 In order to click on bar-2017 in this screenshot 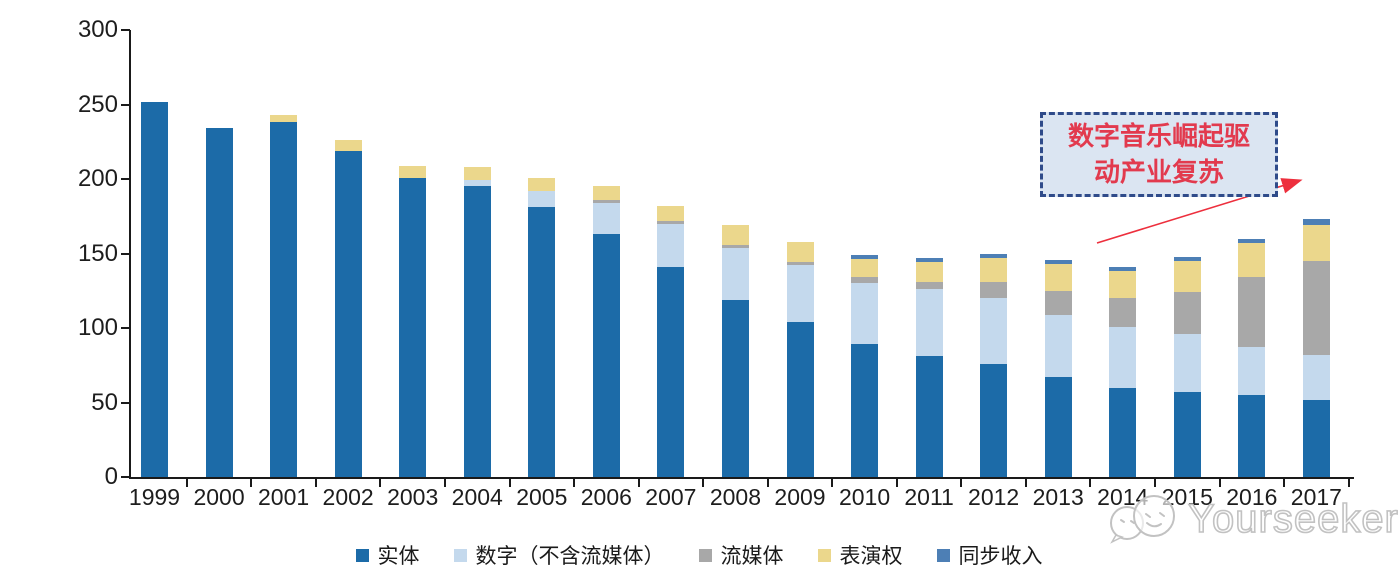, I will do `click(1316, 348)`.